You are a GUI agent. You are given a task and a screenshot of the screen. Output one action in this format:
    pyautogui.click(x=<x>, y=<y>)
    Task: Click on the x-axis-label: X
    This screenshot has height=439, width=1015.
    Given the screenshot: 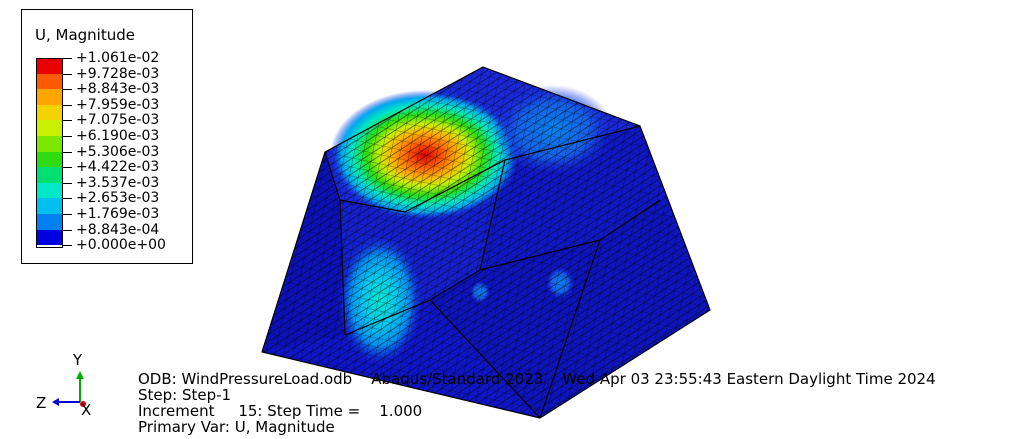 What is the action you would take?
    pyautogui.click(x=86, y=410)
    